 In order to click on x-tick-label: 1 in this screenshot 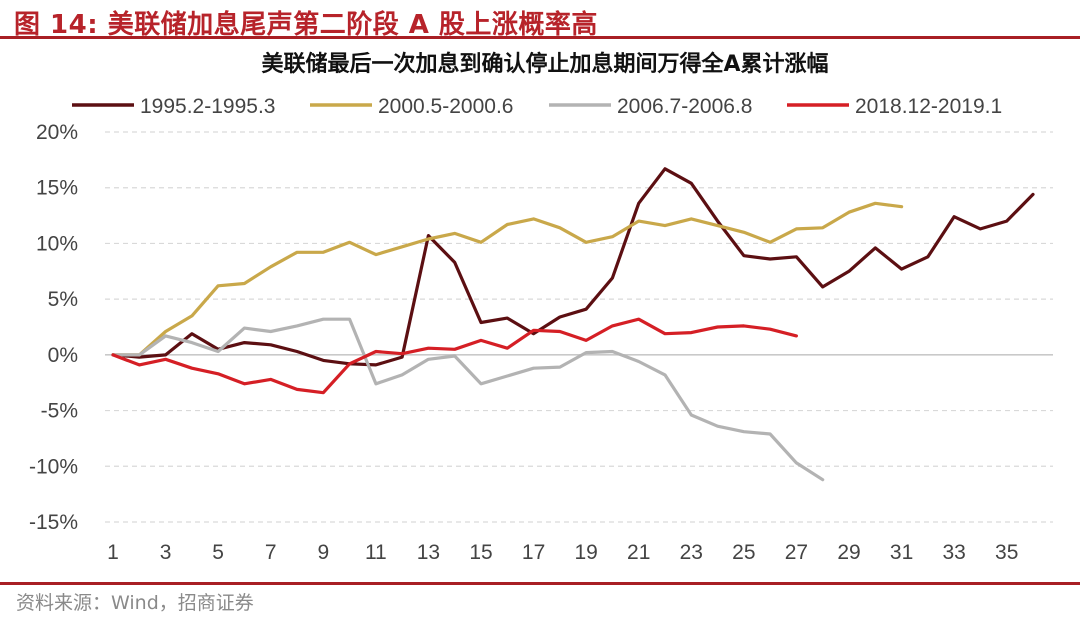, I will do `click(113, 552)`.